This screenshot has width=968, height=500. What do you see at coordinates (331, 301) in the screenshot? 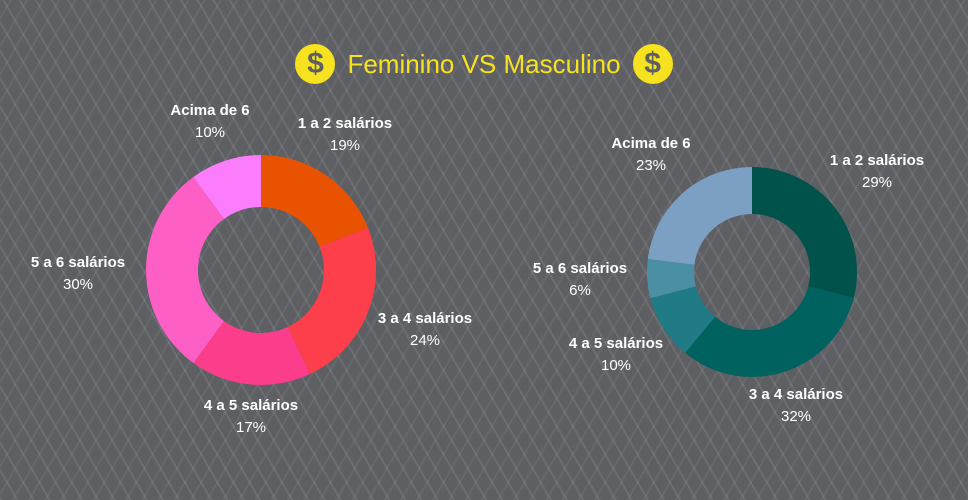
I see `slice-feminino-3-a-4-salarios` at bounding box center [331, 301].